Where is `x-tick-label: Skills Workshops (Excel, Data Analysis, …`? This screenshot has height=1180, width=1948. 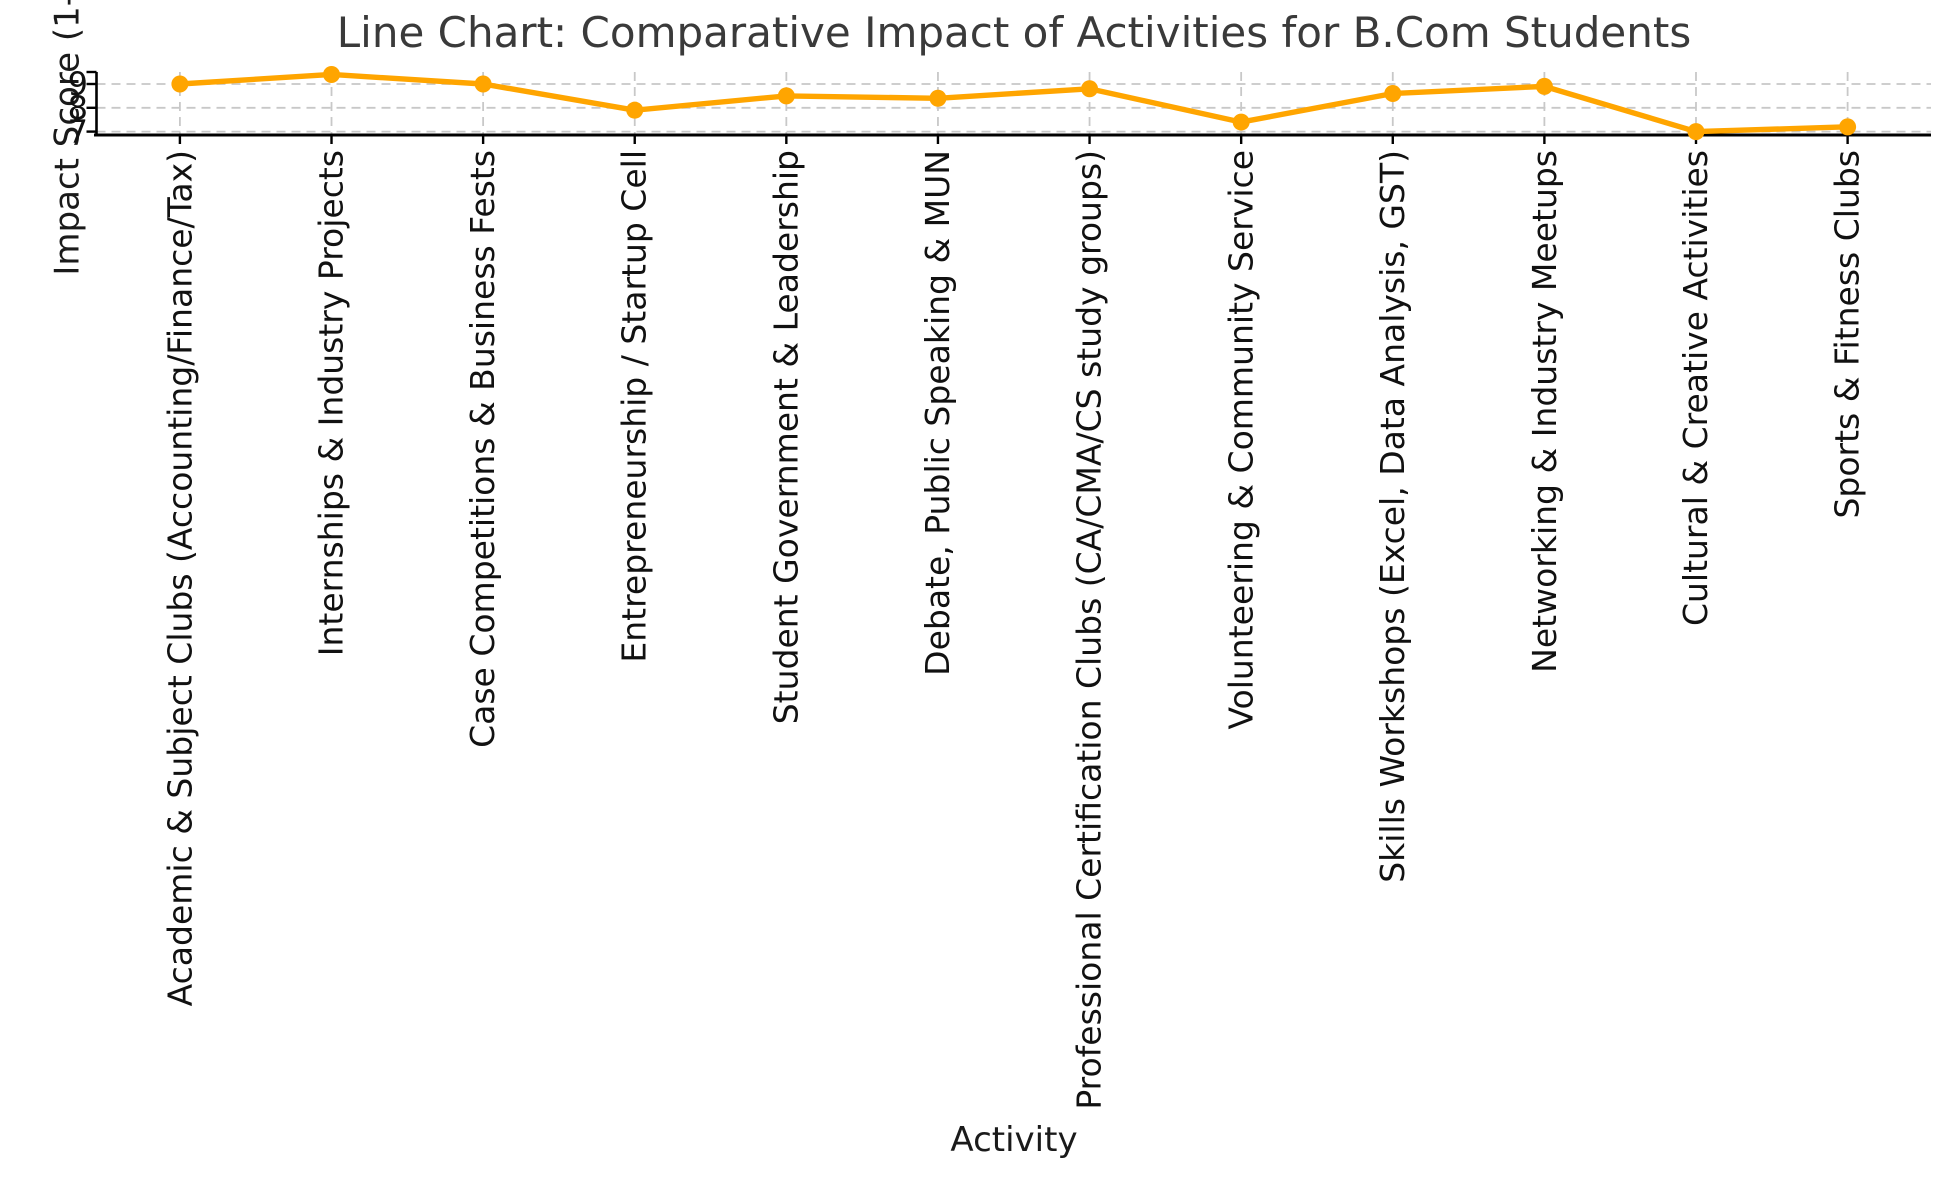 x-tick-label: Skills Workshops (Excel, Data Analysis, … is located at coordinates (1392, 516).